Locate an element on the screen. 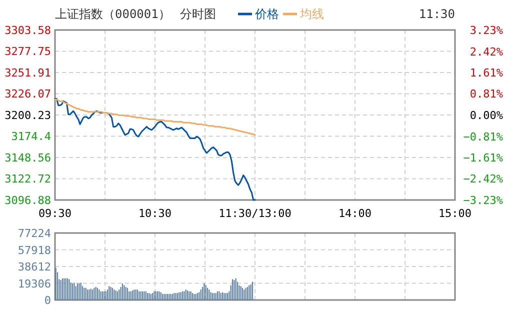 This screenshot has height=330, width=505. y2-tick-label: −2.42% is located at coordinates (483, 179).